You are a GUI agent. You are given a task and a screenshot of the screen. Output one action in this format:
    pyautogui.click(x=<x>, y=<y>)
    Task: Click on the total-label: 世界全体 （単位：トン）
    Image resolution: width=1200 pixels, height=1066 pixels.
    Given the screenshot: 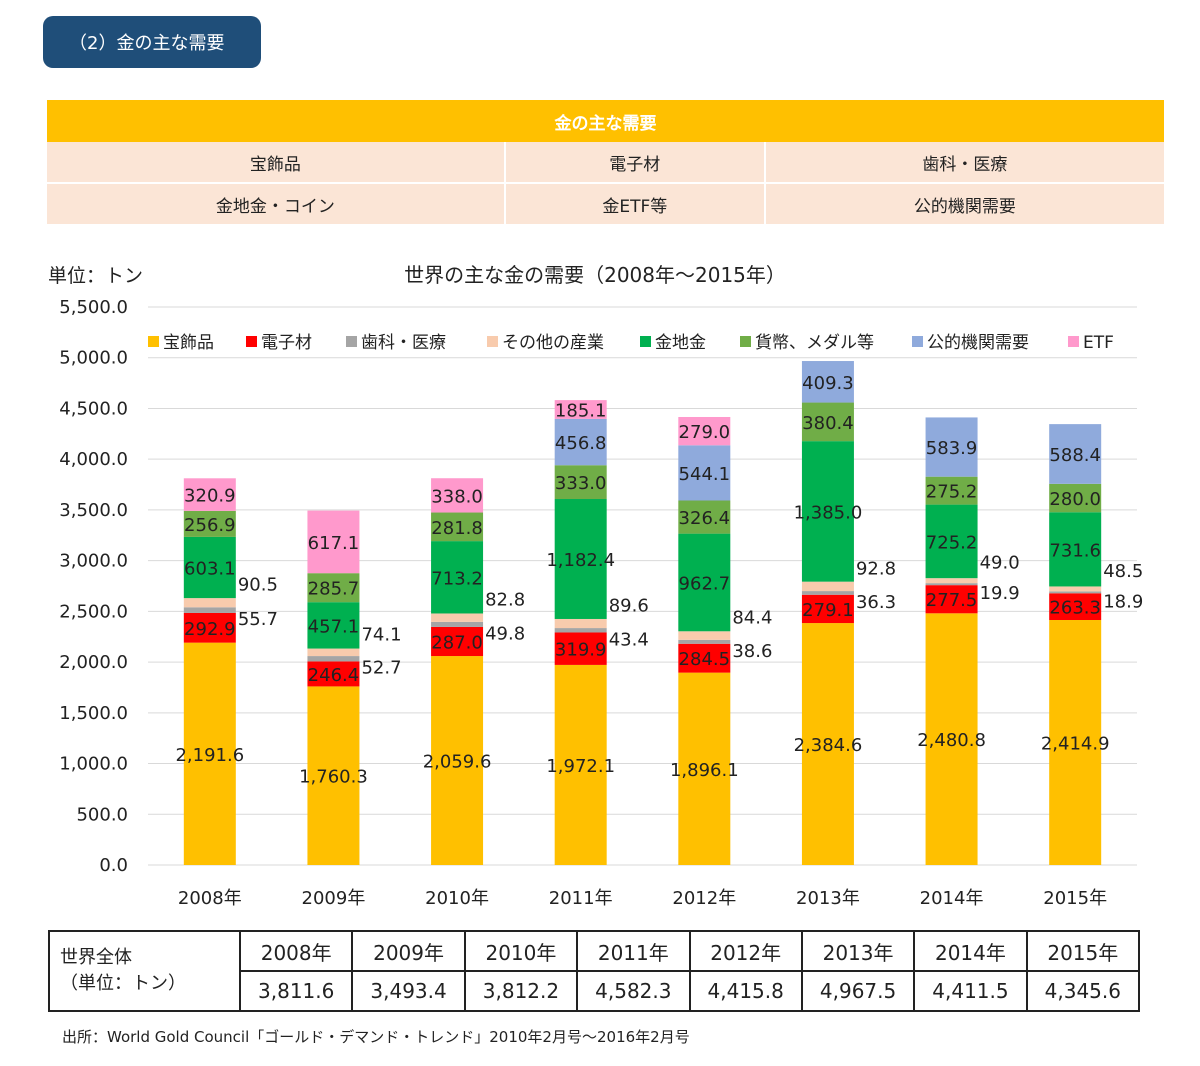 What is the action you would take?
    pyautogui.click(x=144, y=971)
    